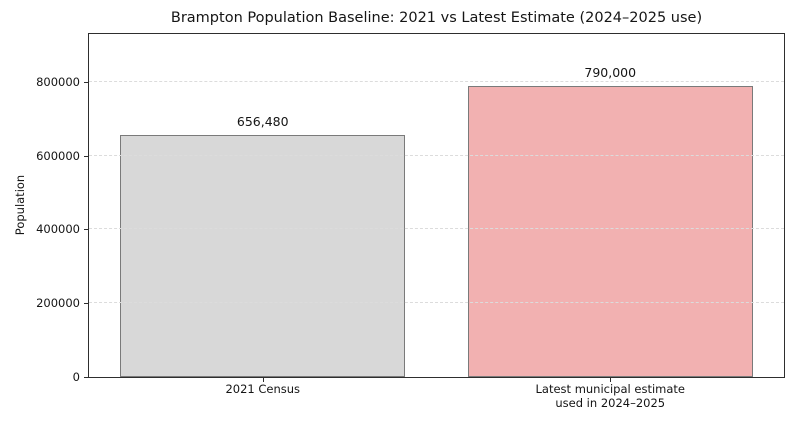 The width and height of the screenshot is (800, 427). Describe the element at coordinates (76, 377) in the screenshot. I see `y-tick-label: 0` at that location.